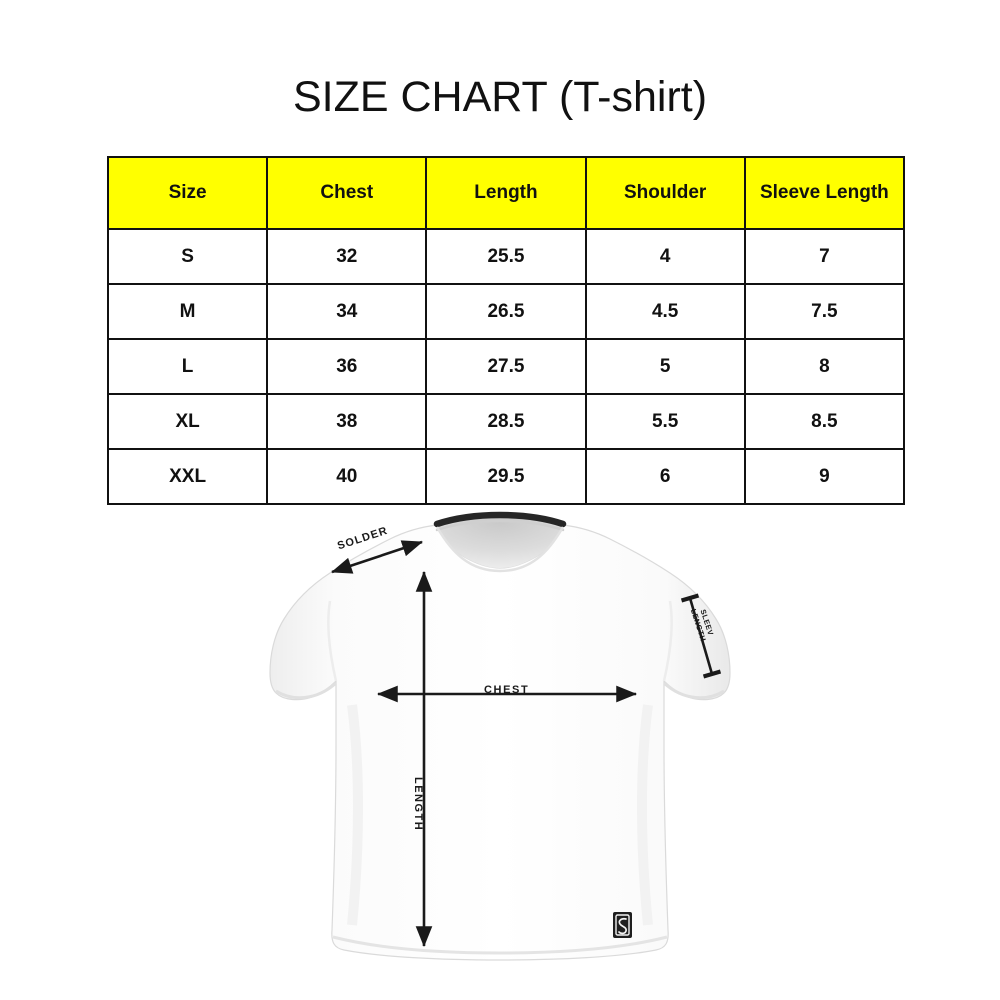  What do you see at coordinates (665, 256) in the screenshot?
I see `cell-shoulder: 4` at bounding box center [665, 256].